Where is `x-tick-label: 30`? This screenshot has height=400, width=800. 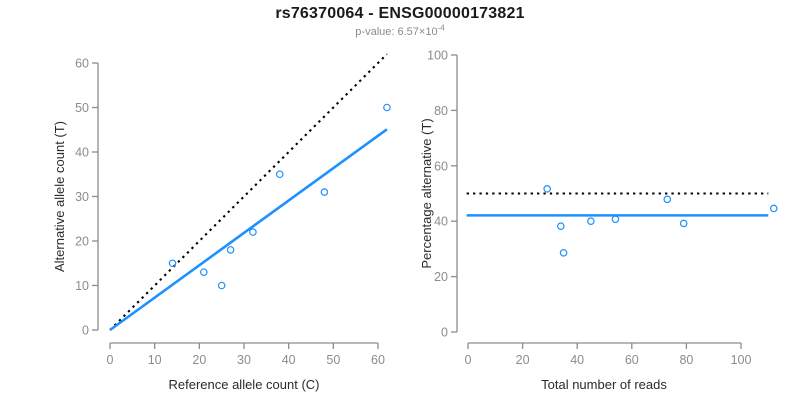
x-tick-label: 30 is located at coordinates (244, 360).